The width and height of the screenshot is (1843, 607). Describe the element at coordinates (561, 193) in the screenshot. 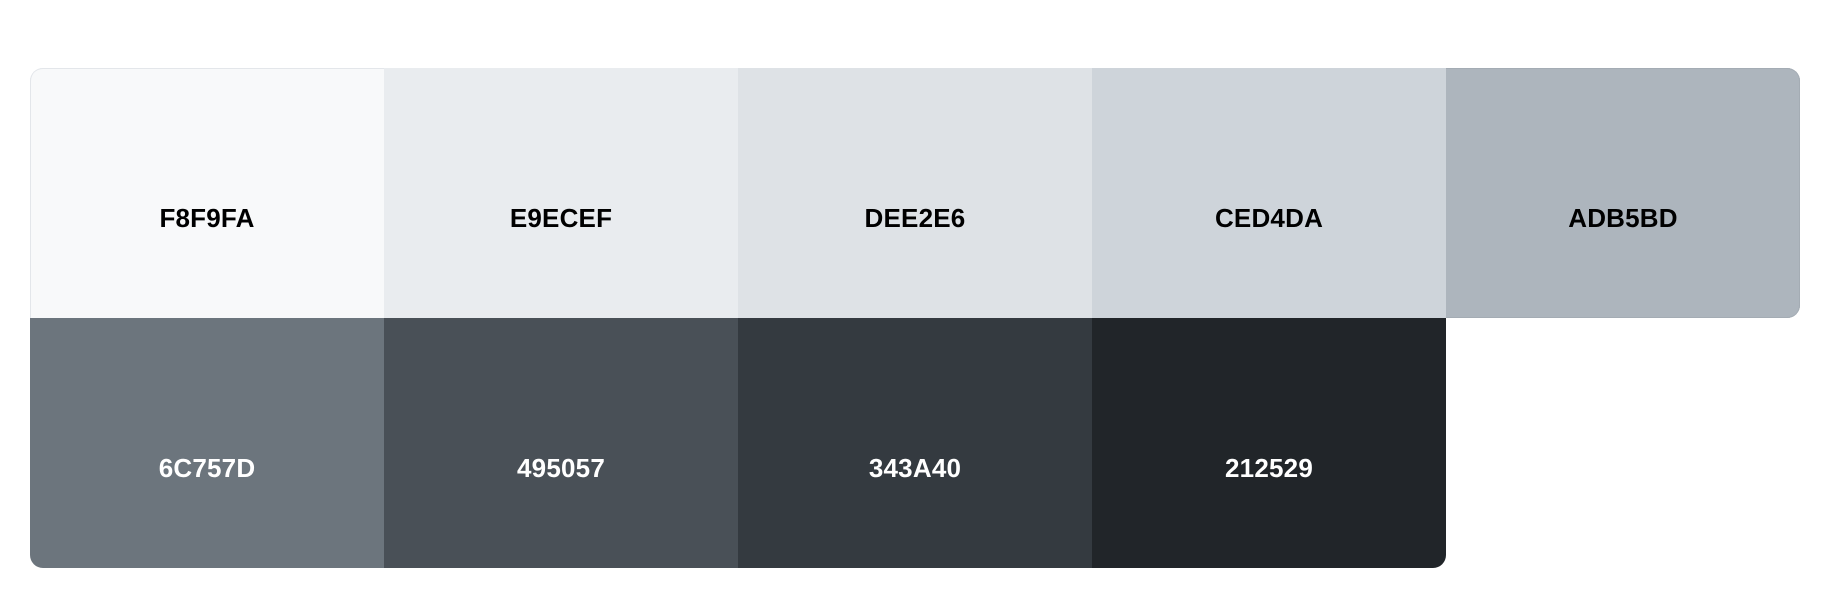

I see `swatch-e9ecef: E9ECEF` at that location.